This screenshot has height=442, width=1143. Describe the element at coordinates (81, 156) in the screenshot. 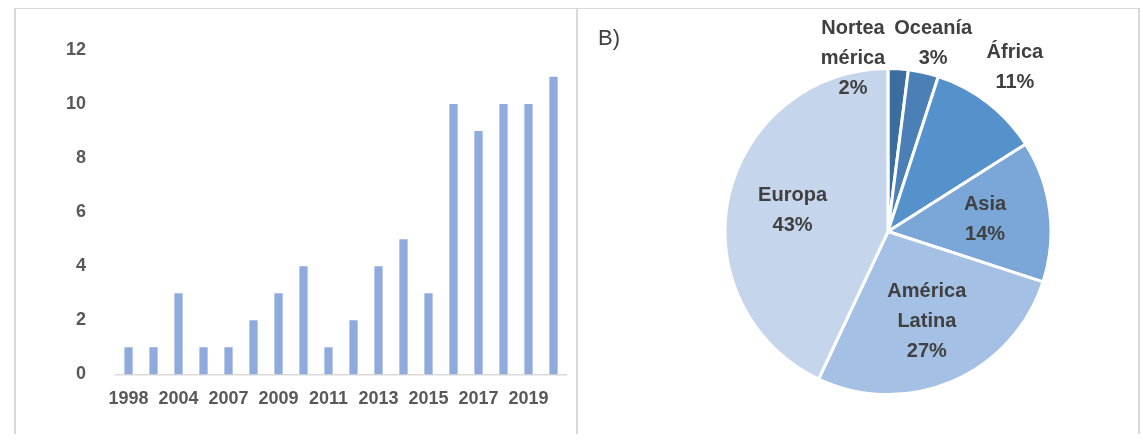

I see `y-tick-label: 8` at that location.